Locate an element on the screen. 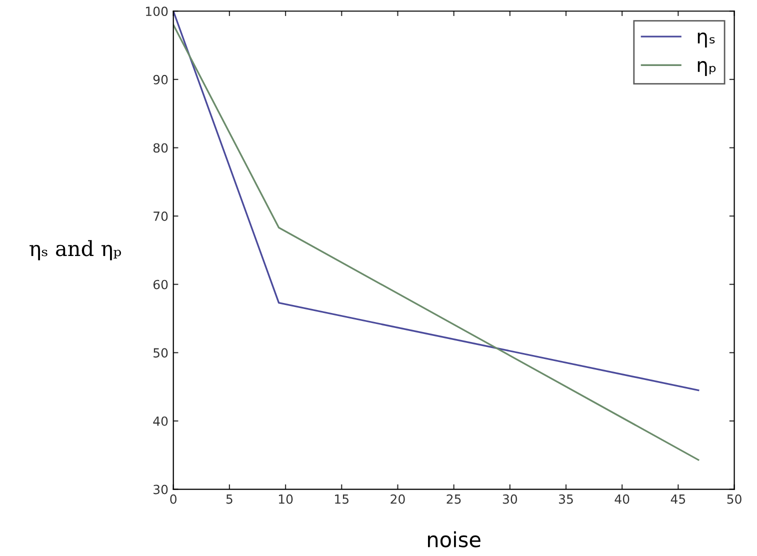 The image size is (757, 556). x-tick-label: 5 is located at coordinates (229, 499).